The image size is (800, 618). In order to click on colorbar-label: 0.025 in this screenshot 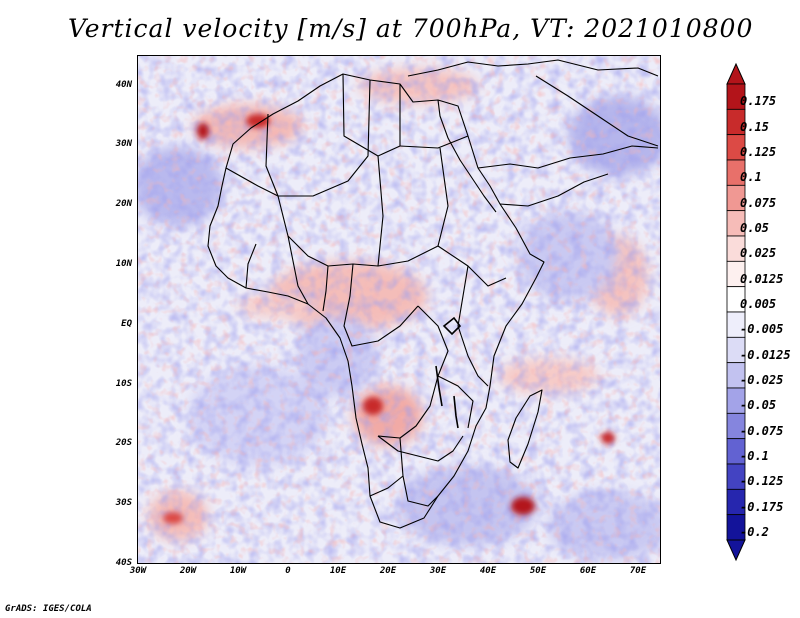, I will do `click(758, 253)`.